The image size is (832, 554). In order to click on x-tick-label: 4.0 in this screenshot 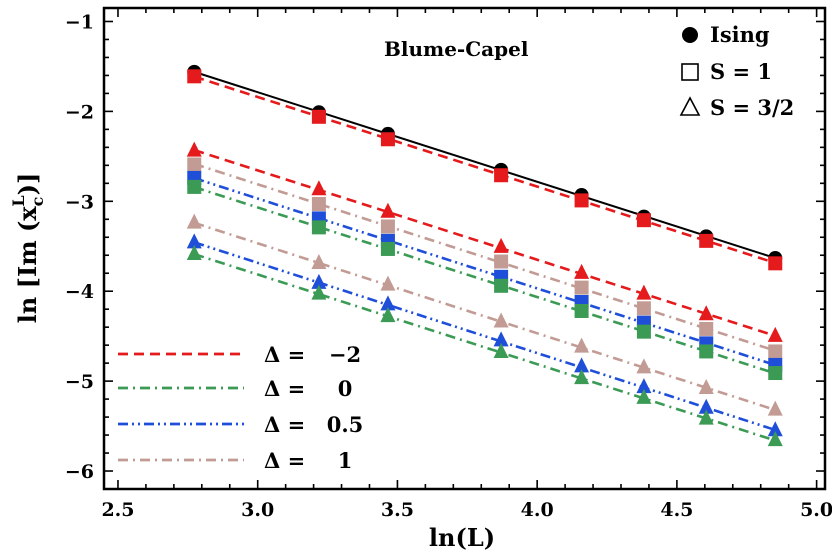, I will do `click(537, 510)`.